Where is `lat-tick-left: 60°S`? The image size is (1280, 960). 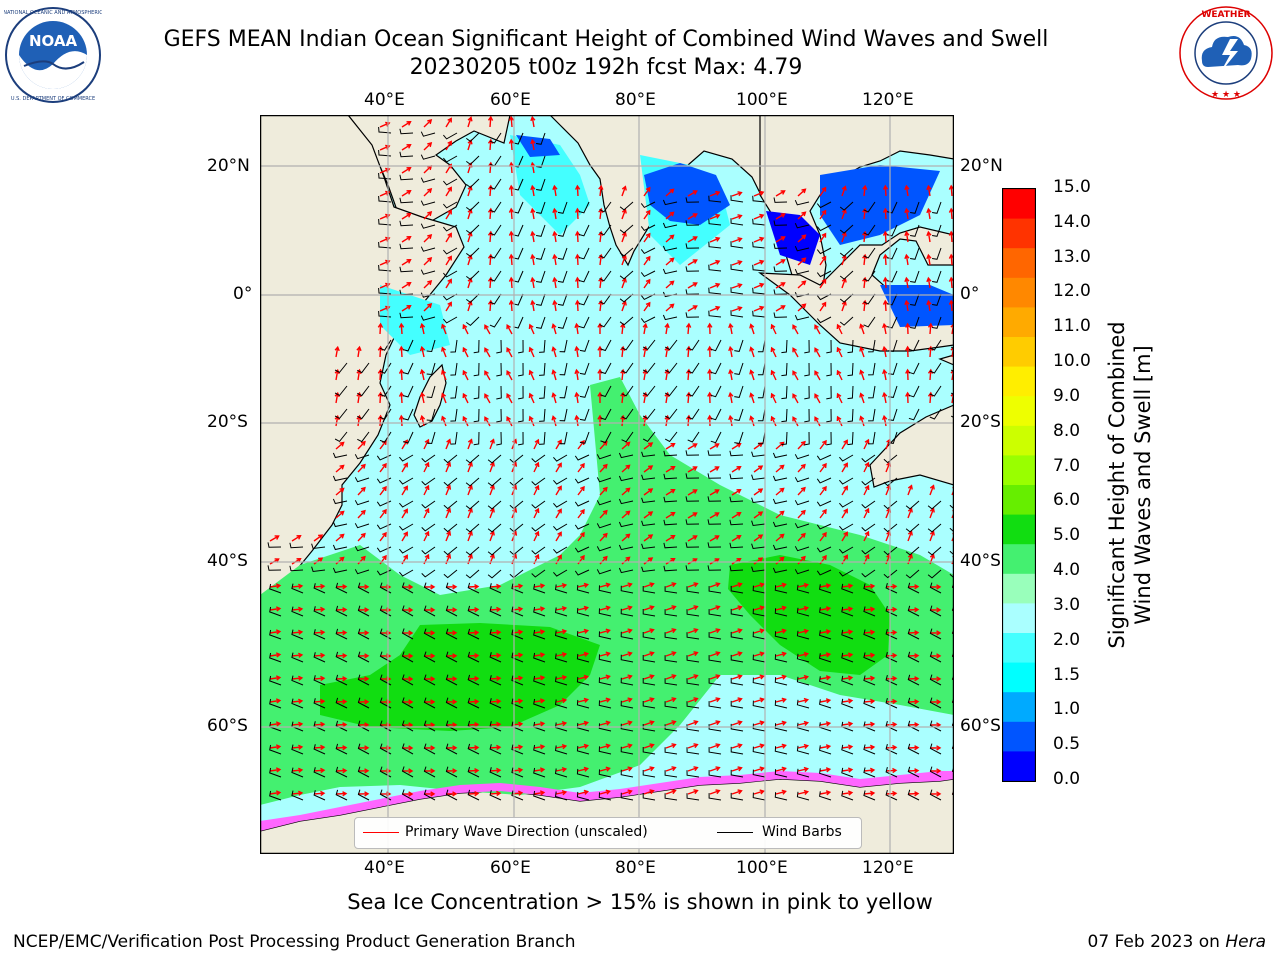
lat-tick-left: 60°S is located at coordinates (227, 726).